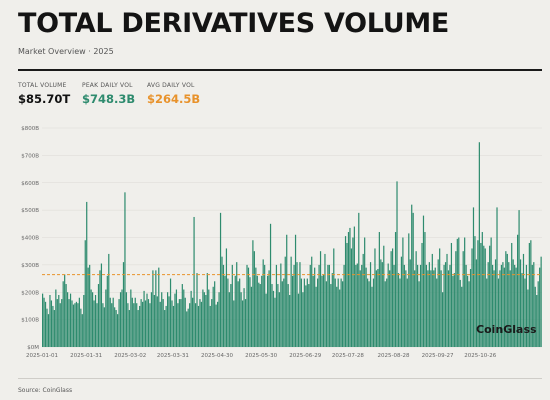  Describe the element at coordinates (280, 378) in the screenshot. I see `footer-divider` at that location.